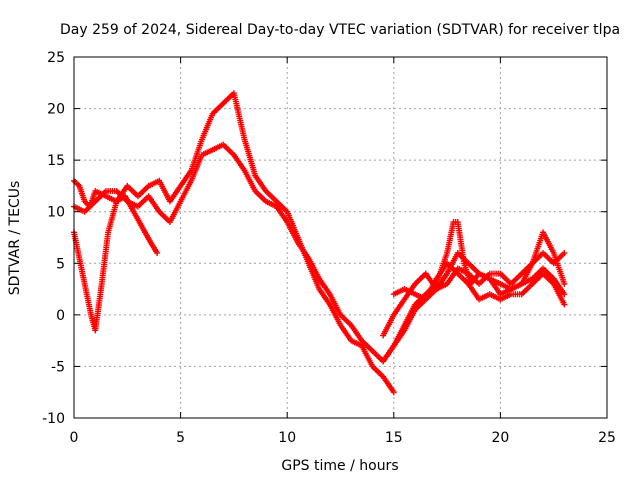 This screenshot has width=640, height=480. What do you see at coordinates (500, 438) in the screenshot?
I see `x-tick-label: 20` at bounding box center [500, 438].